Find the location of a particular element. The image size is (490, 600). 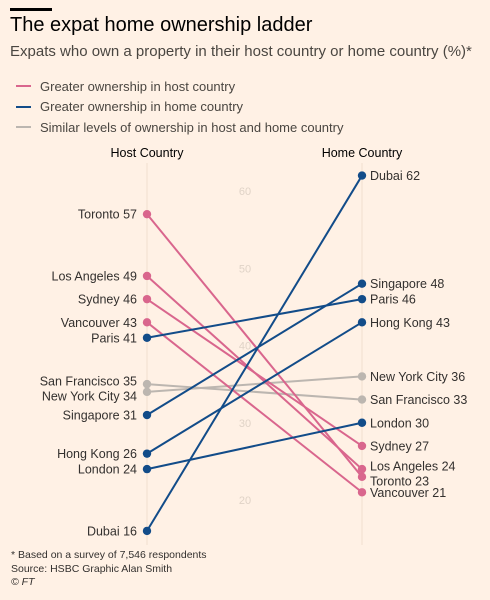

home-label-san-francisco: San Francisco 33 is located at coordinates (418, 400).